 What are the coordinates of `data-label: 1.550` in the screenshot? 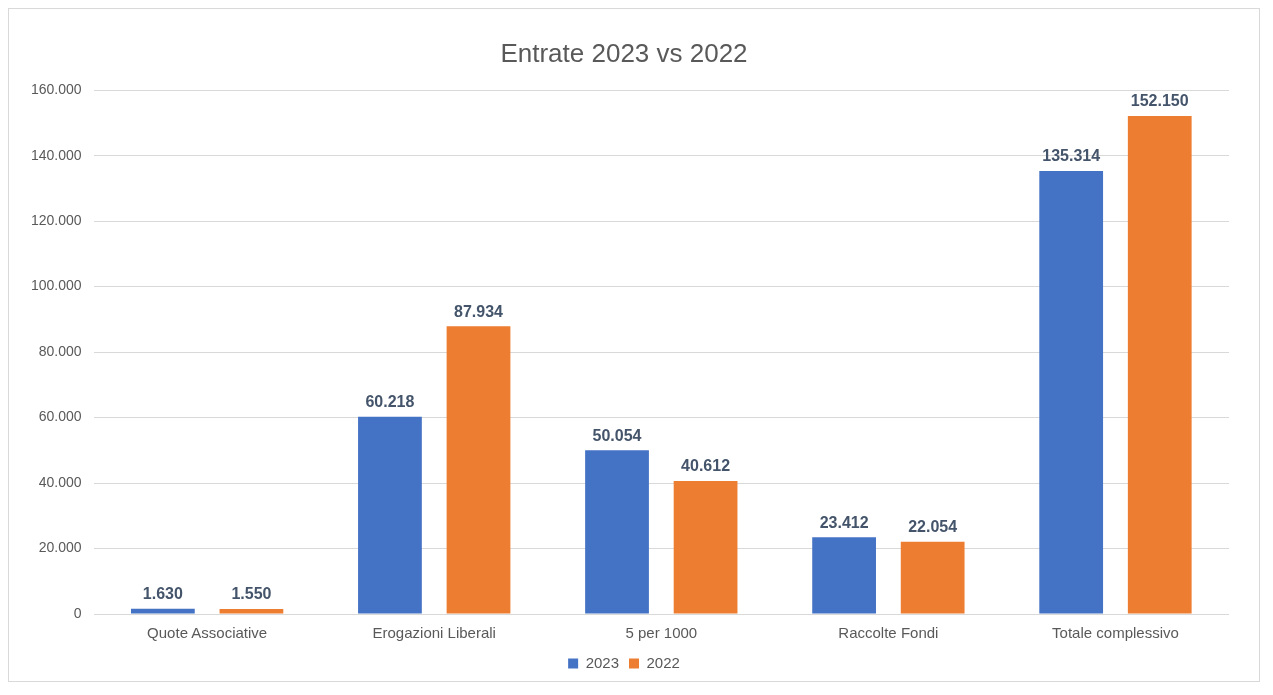 It's located at (251, 594).